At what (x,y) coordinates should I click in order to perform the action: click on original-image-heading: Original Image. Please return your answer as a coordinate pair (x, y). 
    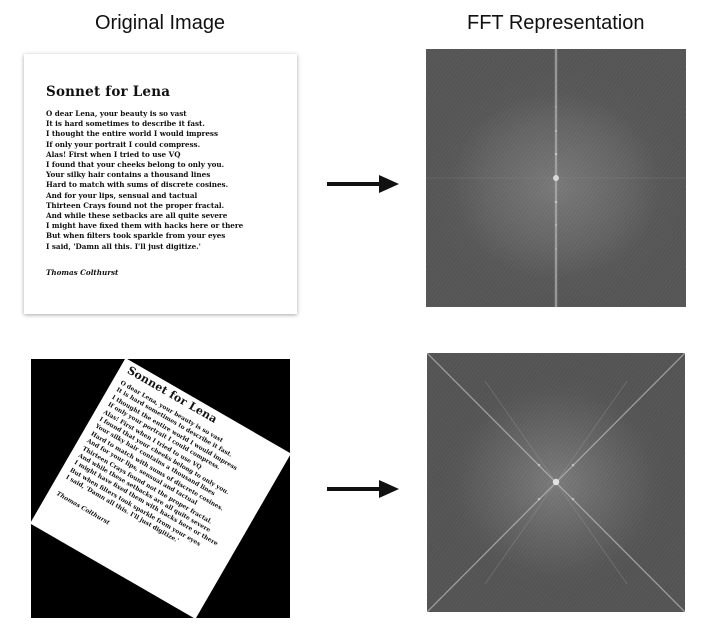
    Looking at the image, I should click on (160, 23).